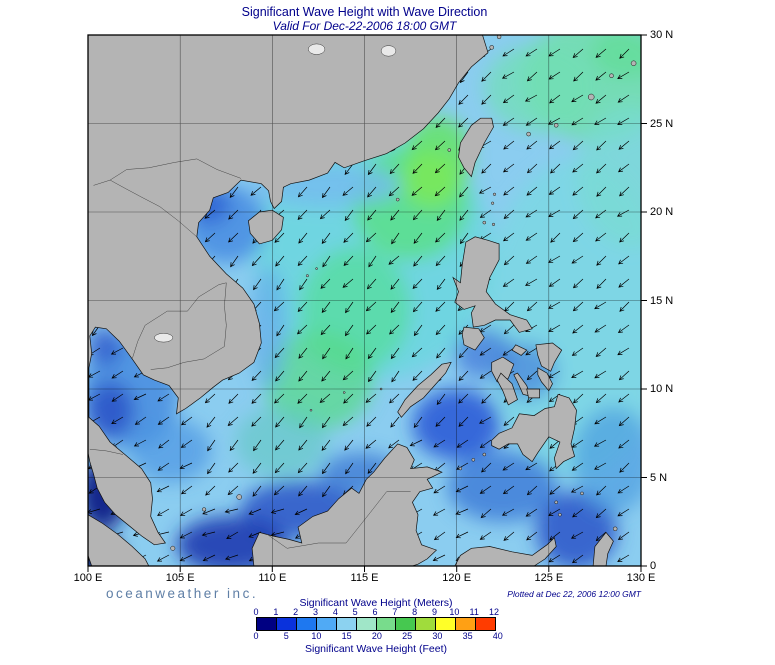 This screenshot has width=775, height=665. What do you see at coordinates (574, 594) in the screenshot?
I see `plot-timestamp: Plotted at Dec 22, 2006 12:00 GMT` at bounding box center [574, 594].